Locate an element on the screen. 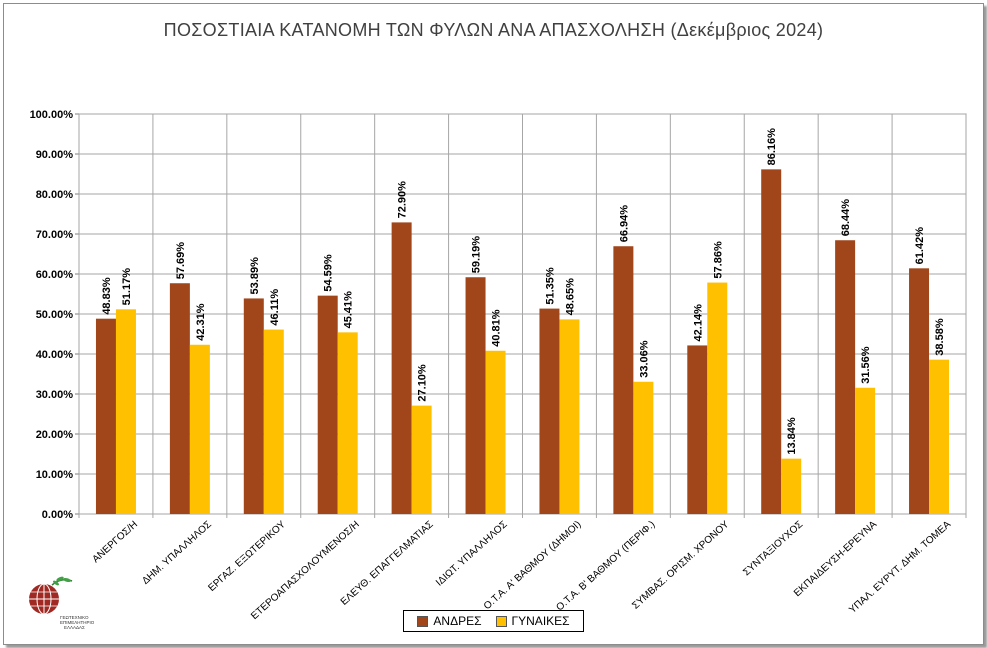 This screenshot has height=648, width=987. y-tick-label: 90.00% is located at coordinates (55, 155).